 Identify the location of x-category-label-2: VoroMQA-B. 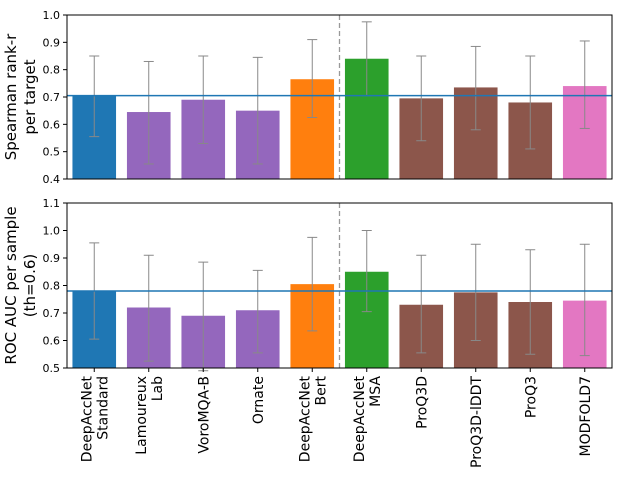
(204, 415).